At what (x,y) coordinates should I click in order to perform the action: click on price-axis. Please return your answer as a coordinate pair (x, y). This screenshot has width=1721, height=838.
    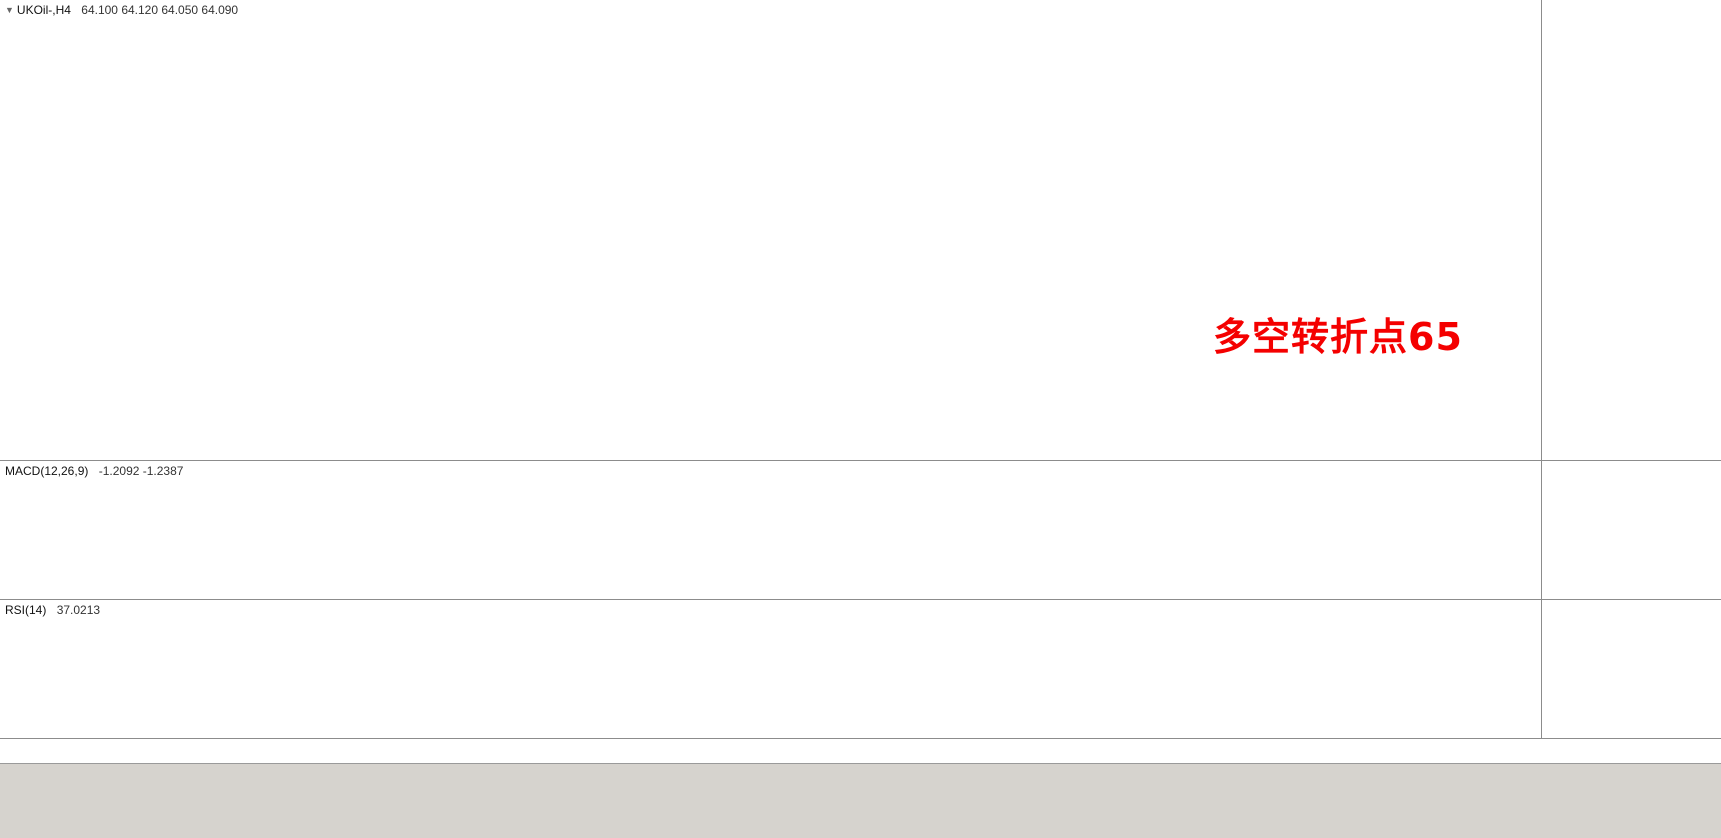
    Looking at the image, I should click on (1631, 230).